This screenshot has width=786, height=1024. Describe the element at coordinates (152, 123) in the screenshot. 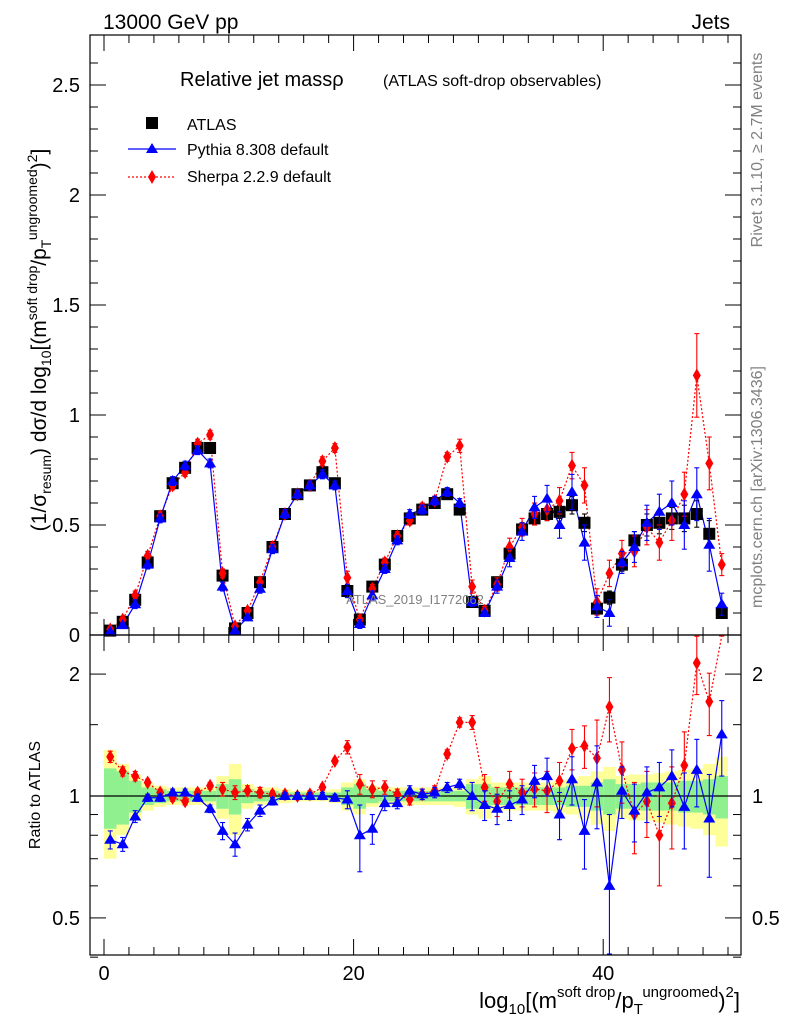

I see `legend-atlas-marker` at that location.